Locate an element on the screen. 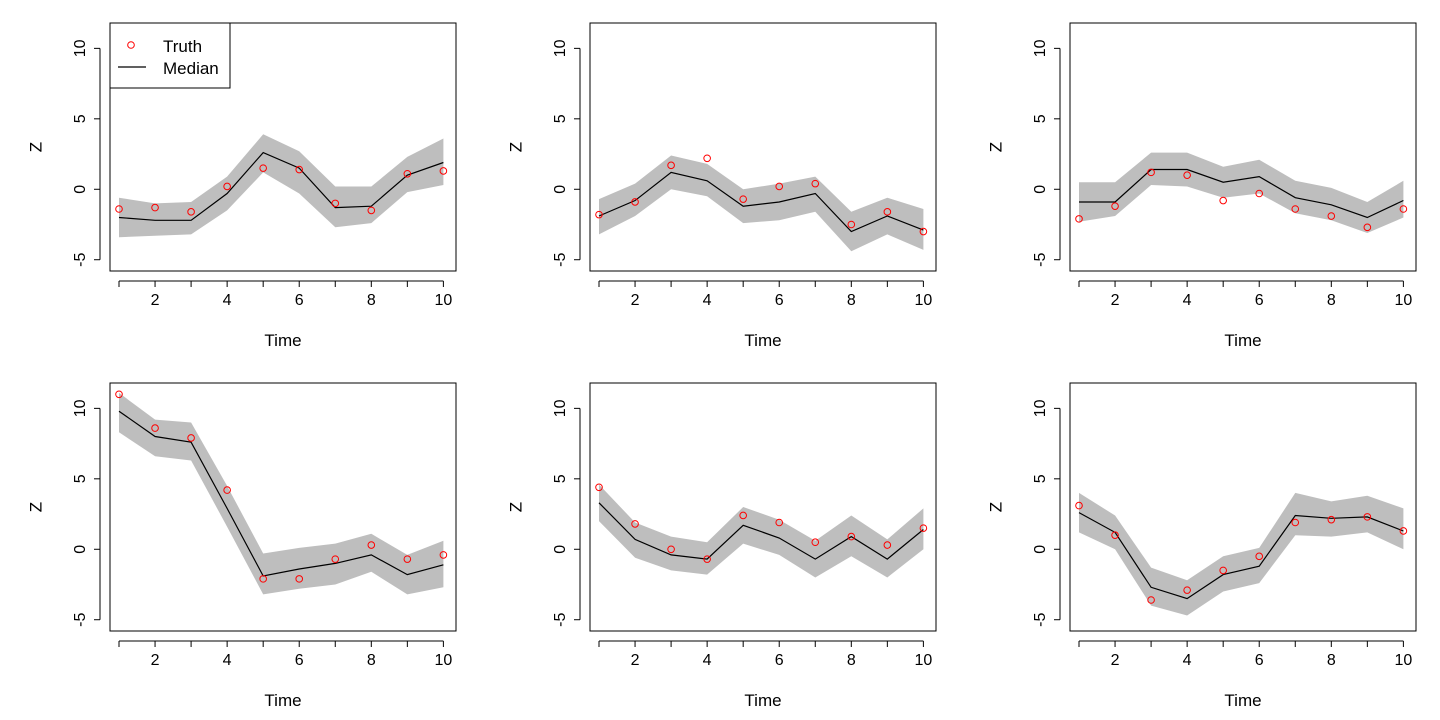  panel-6: 2 4 6 8 10 -5 0 5 10 Time Z is located at coordinates (1201, 546).